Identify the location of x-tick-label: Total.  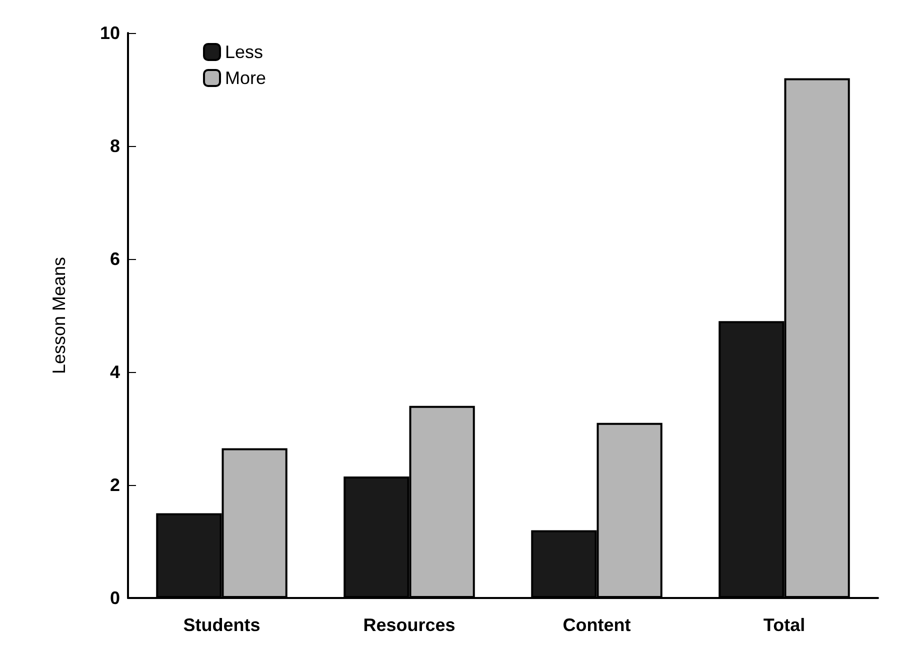
(784, 625).